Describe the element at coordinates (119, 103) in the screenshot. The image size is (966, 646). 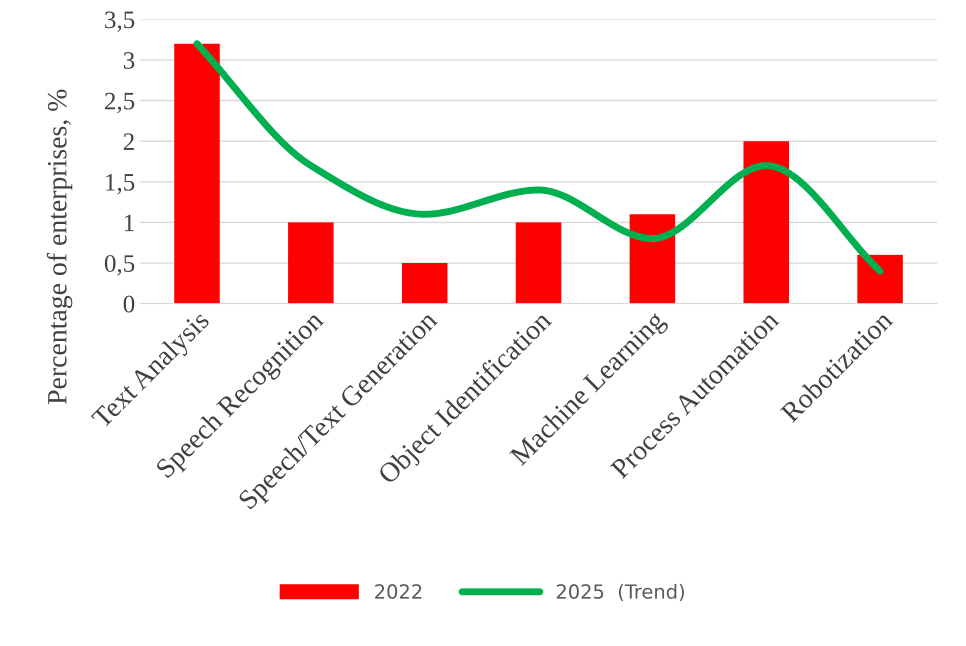
I see `y-tick-label: 2,5` at that location.